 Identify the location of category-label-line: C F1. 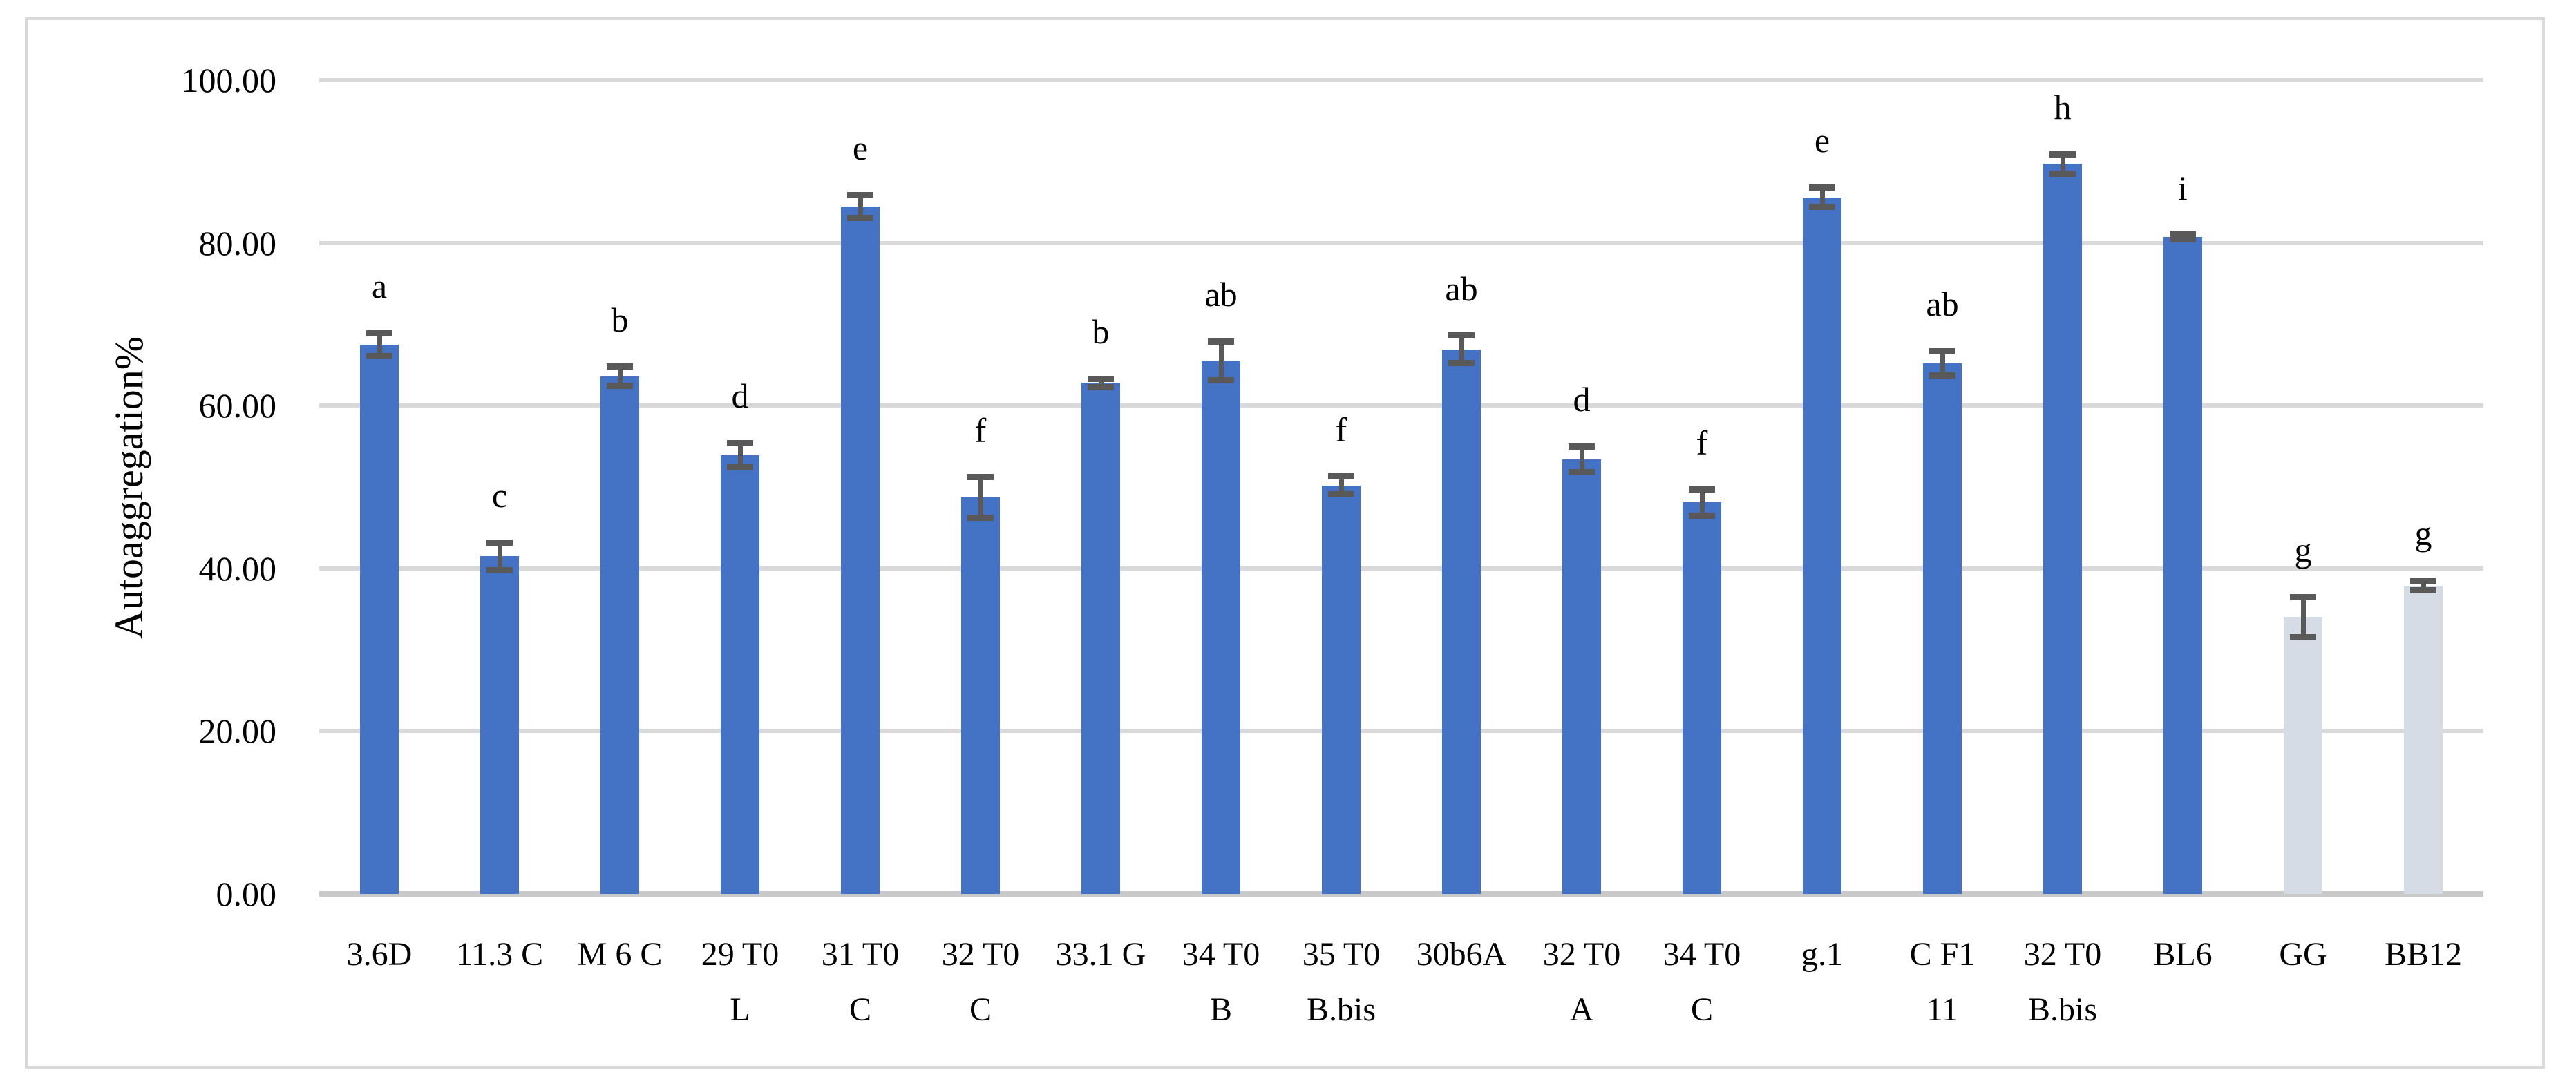
(1942, 954).